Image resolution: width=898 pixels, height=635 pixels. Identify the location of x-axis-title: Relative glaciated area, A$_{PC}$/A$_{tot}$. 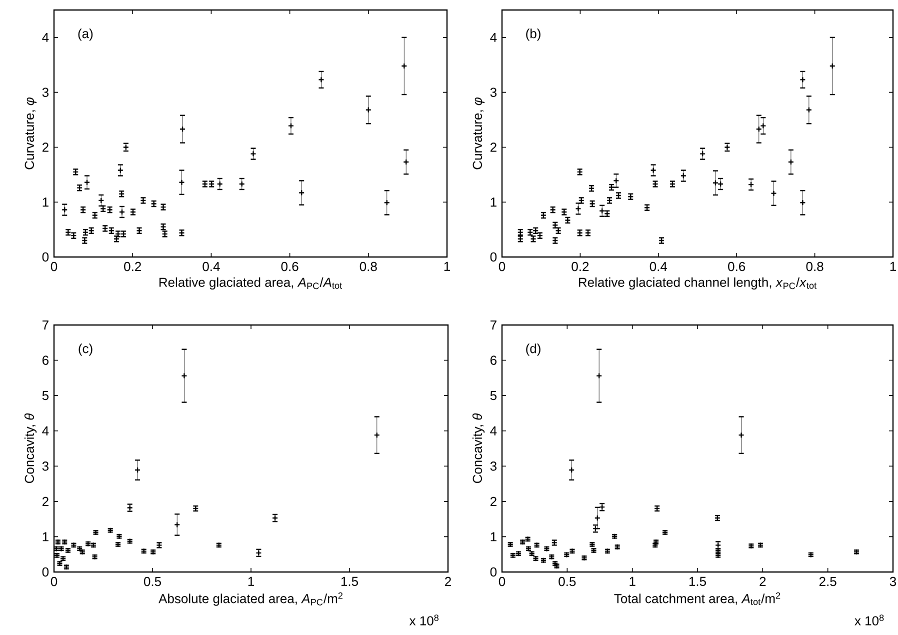
(250, 283).